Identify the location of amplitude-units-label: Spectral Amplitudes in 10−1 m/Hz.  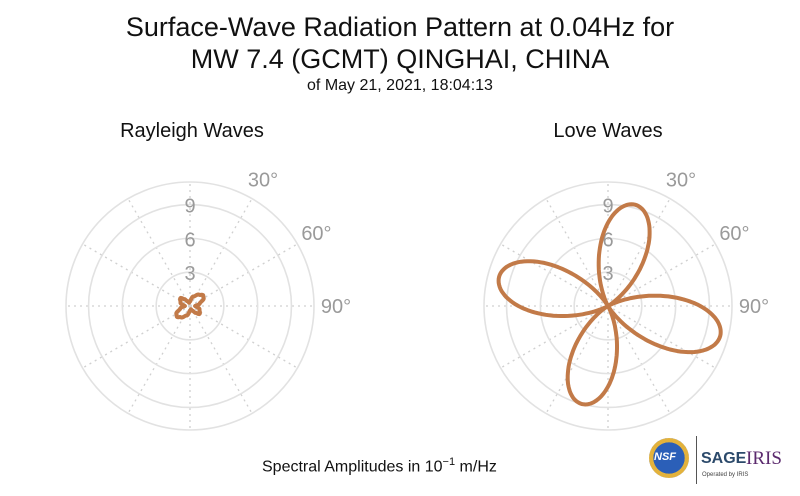
(379, 466).